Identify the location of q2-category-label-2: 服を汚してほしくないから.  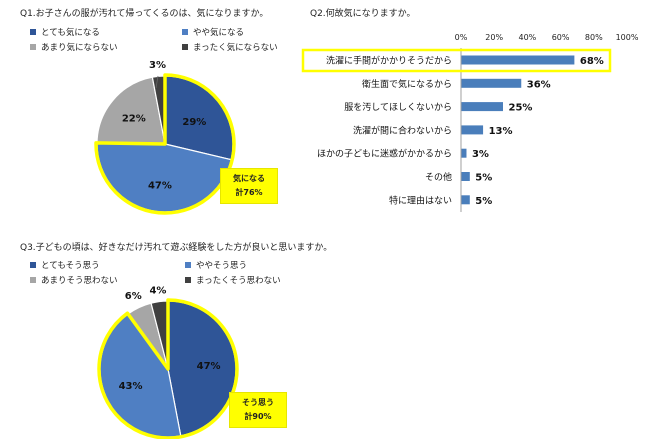
(398, 107).